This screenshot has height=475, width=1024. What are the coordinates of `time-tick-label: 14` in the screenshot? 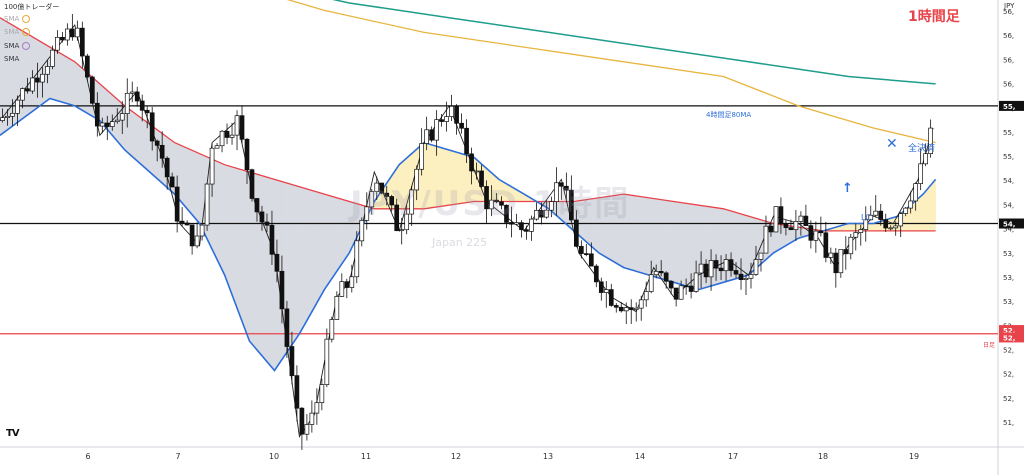 It's located at (640, 456).